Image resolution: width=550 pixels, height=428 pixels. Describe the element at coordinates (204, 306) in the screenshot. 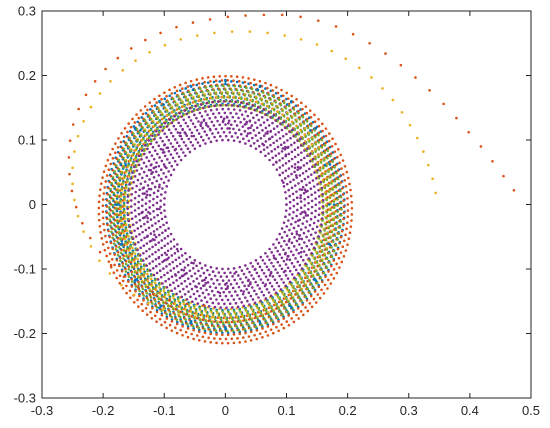

I see `series-1-point` at that location.